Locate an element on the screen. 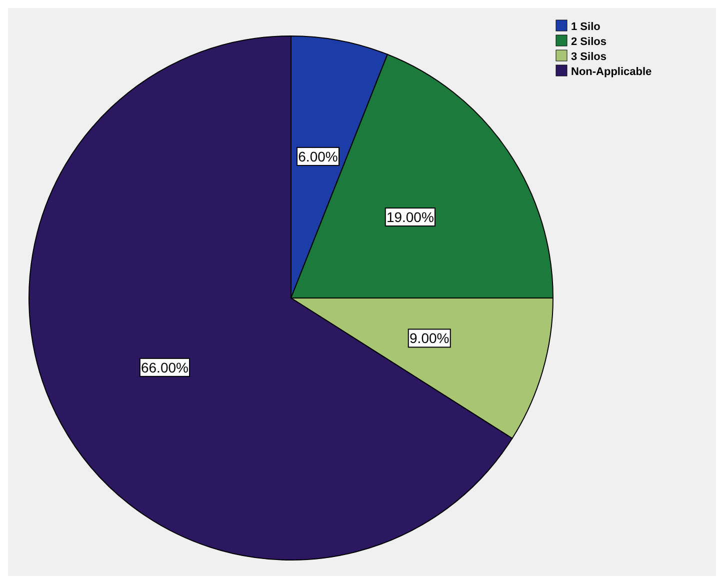  legend-label: 2 Silos is located at coordinates (588, 42).